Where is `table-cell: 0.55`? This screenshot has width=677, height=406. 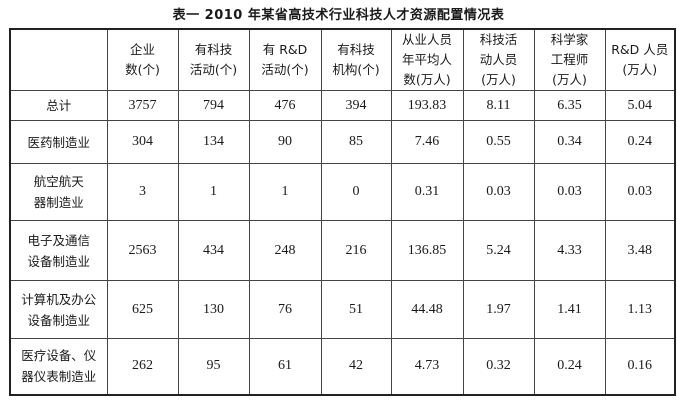
table-cell: 0.55 is located at coordinates (498, 142).